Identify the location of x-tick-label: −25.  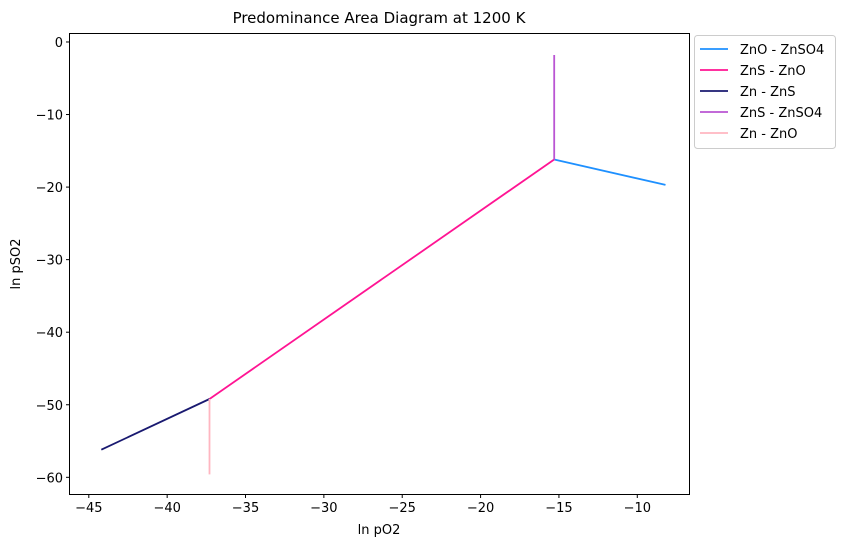
(402, 508).